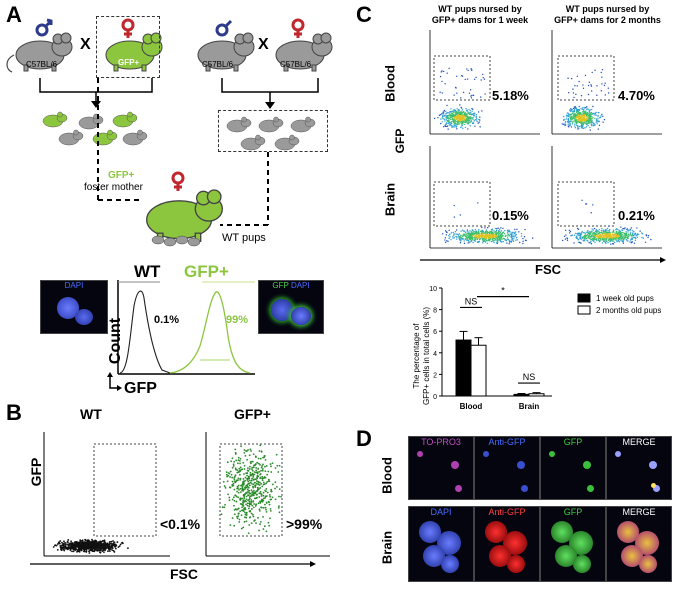  Describe the element at coordinates (44, 27) in the screenshot. I see `male-symbol-icon` at that location.